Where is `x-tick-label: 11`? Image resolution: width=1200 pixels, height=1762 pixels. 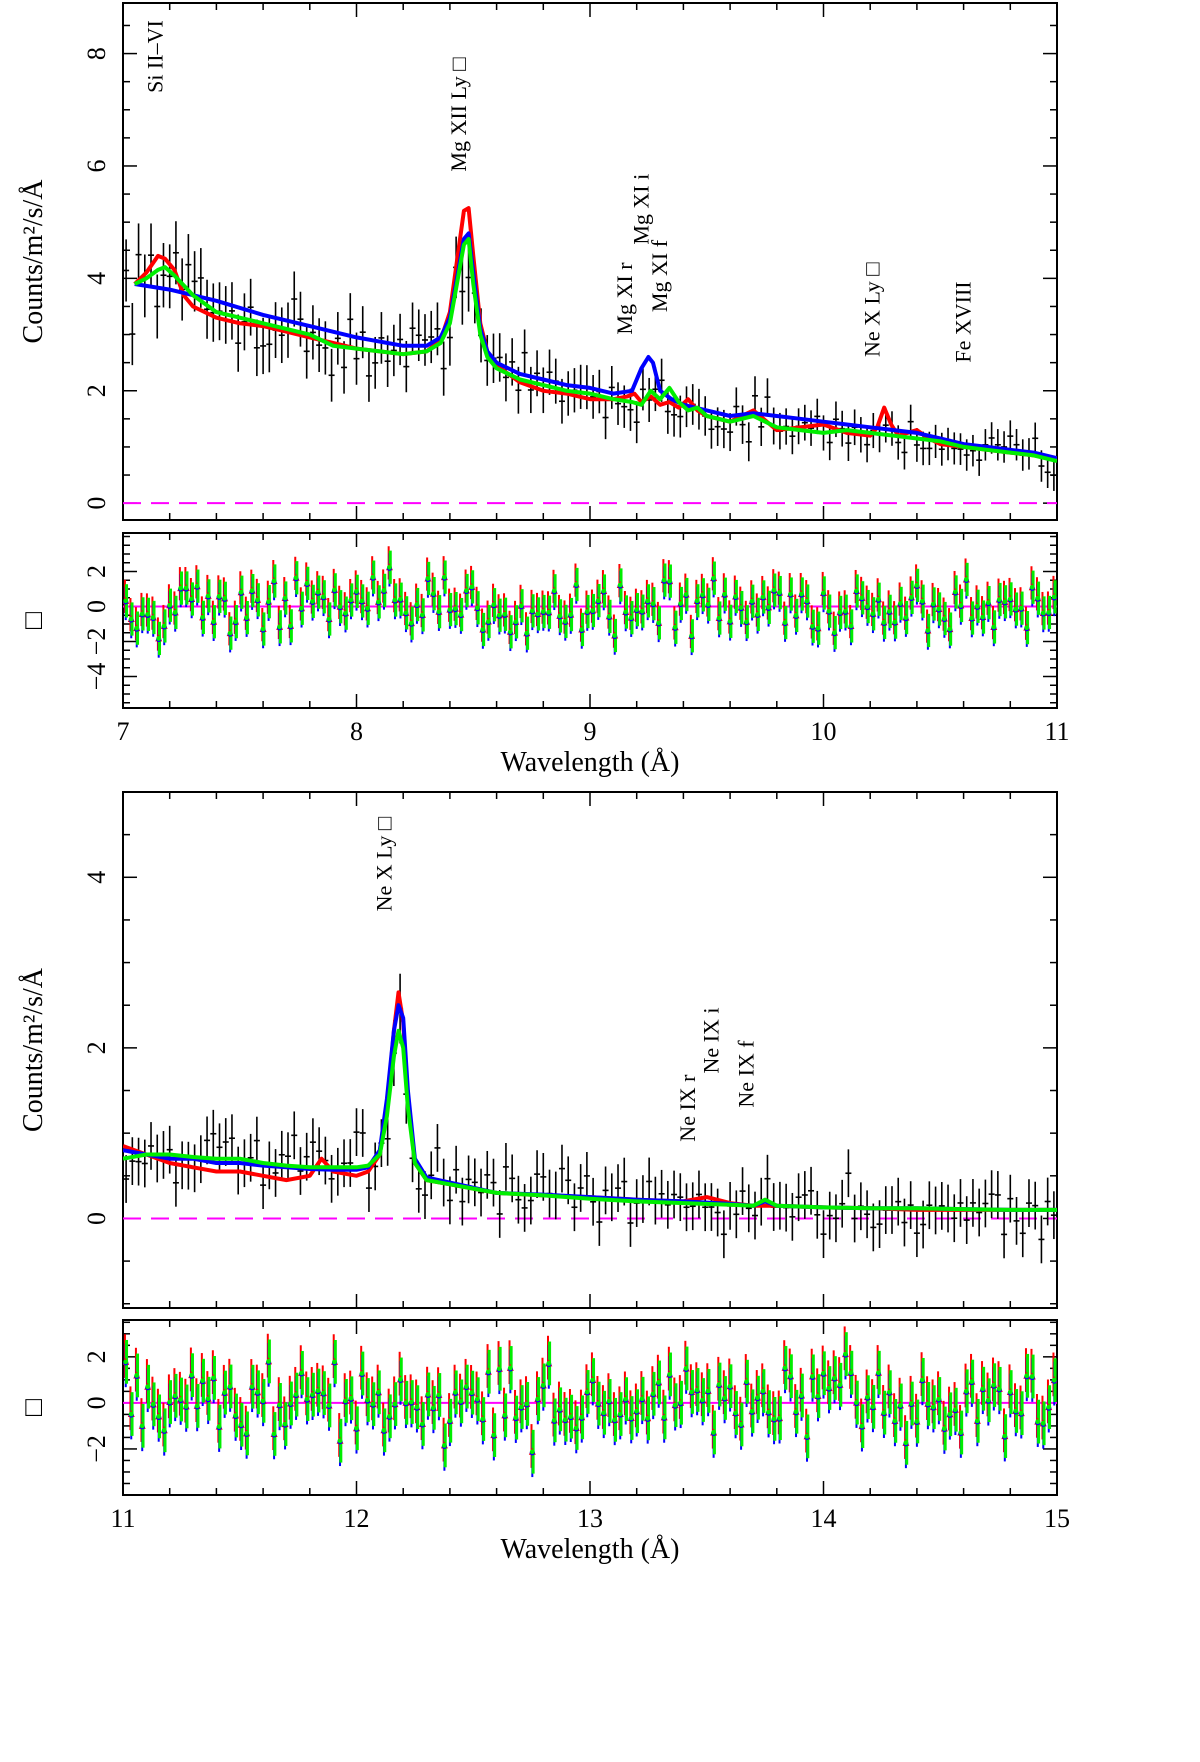 x-tick-label: 11 is located at coordinates (122, 1518).